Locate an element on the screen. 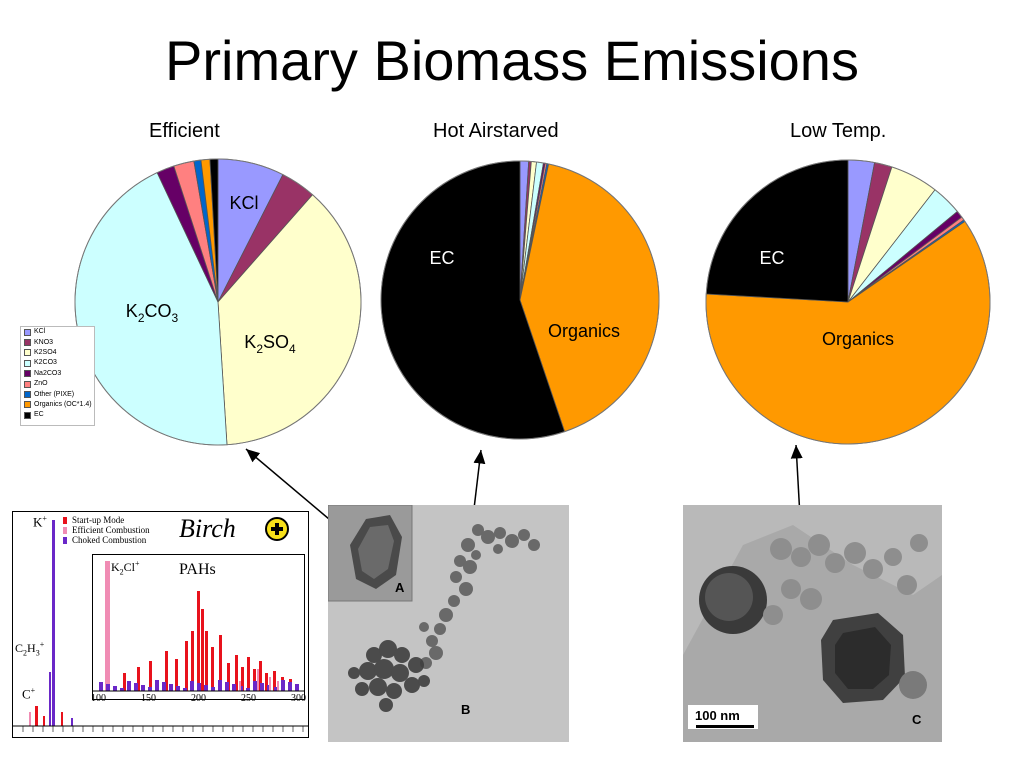  spectrum-legend-item-choked-combustion: Choked Combustion is located at coordinates (106, 540).